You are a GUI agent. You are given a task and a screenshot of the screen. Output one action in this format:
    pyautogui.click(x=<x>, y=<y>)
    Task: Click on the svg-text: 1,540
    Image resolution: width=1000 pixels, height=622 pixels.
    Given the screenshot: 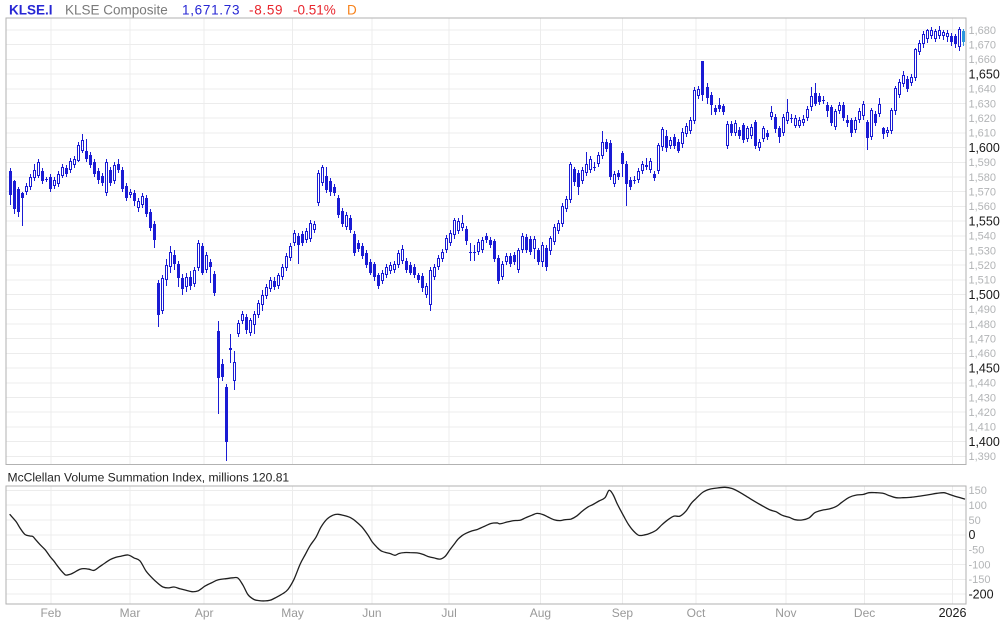 What is the action you would take?
    pyautogui.click(x=983, y=237)
    